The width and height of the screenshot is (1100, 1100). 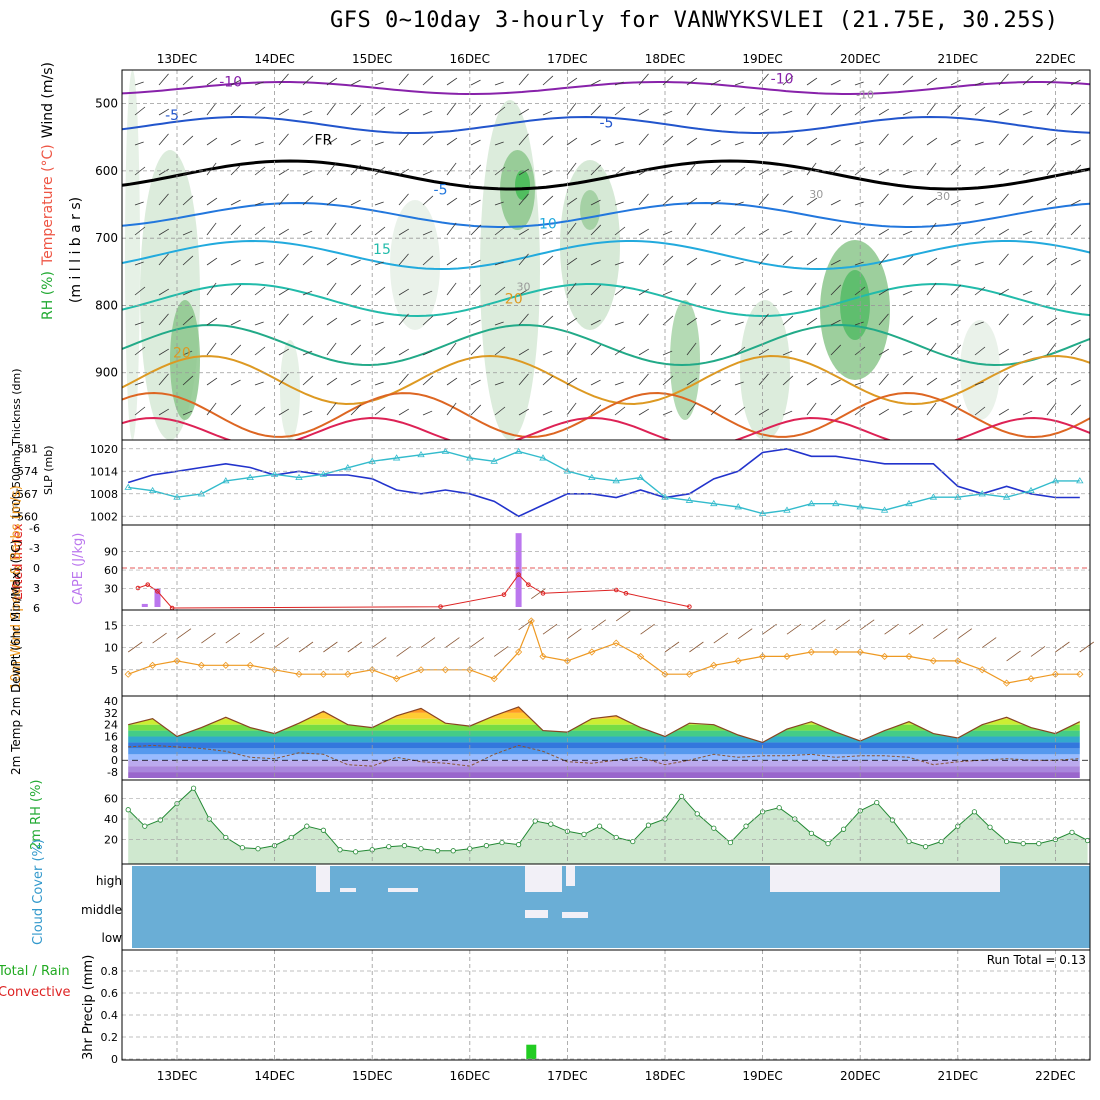 What do you see at coordinates (607, 820) in the screenshot?
I see `rh-line` at bounding box center [607, 820].